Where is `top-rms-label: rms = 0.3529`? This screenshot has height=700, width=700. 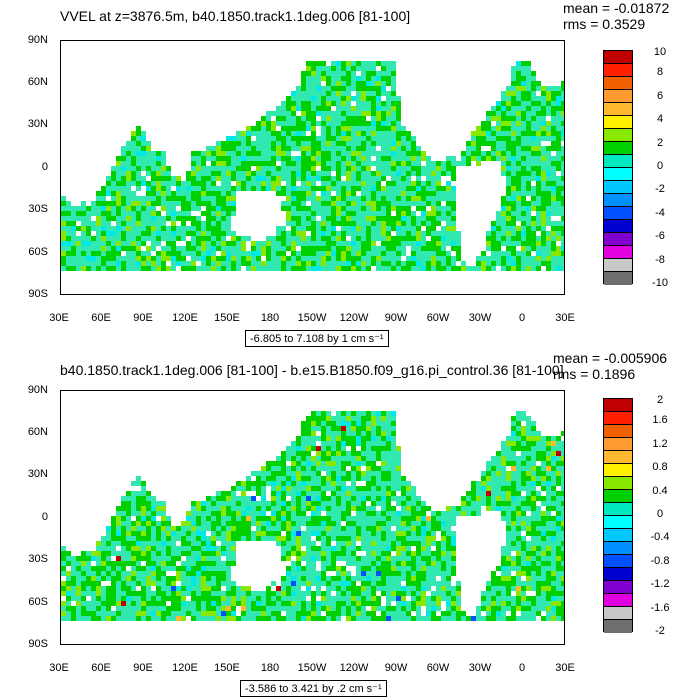 top-rms-label: rms = 0.3529 is located at coordinates (604, 24).